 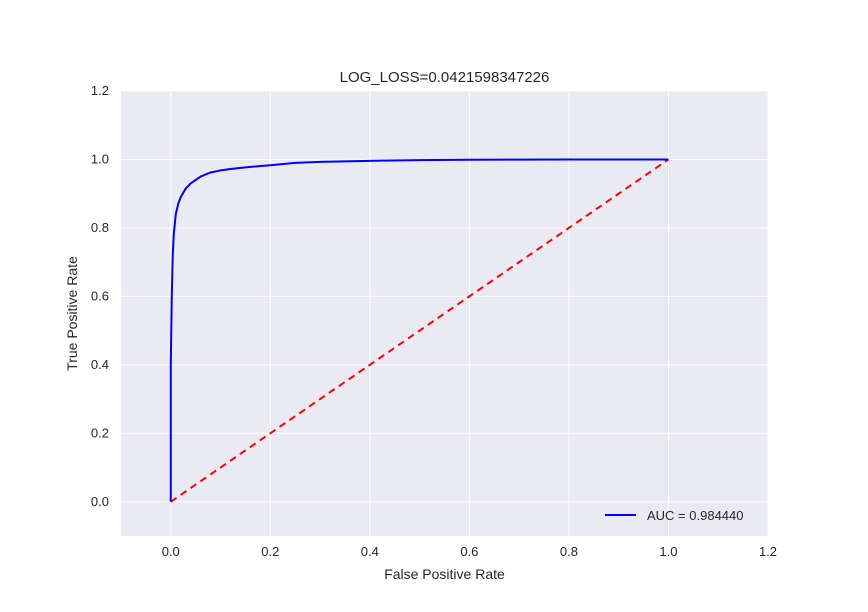 I want to click on chart-title: LOG_LOSS=0.0421598347226, so click(x=445, y=77).